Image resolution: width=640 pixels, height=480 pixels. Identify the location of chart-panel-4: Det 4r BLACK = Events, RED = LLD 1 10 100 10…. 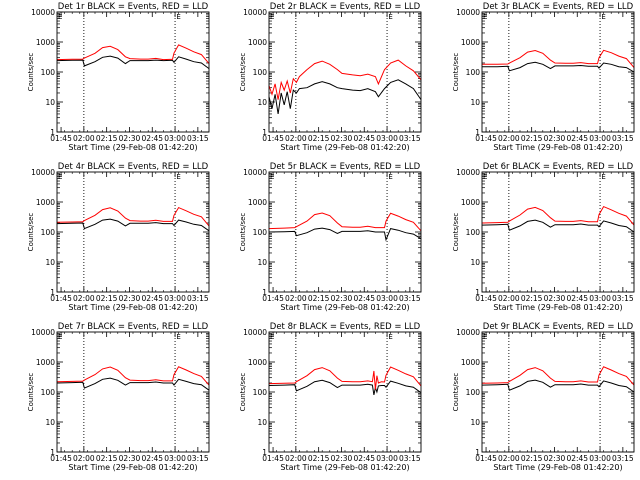
(118, 237).